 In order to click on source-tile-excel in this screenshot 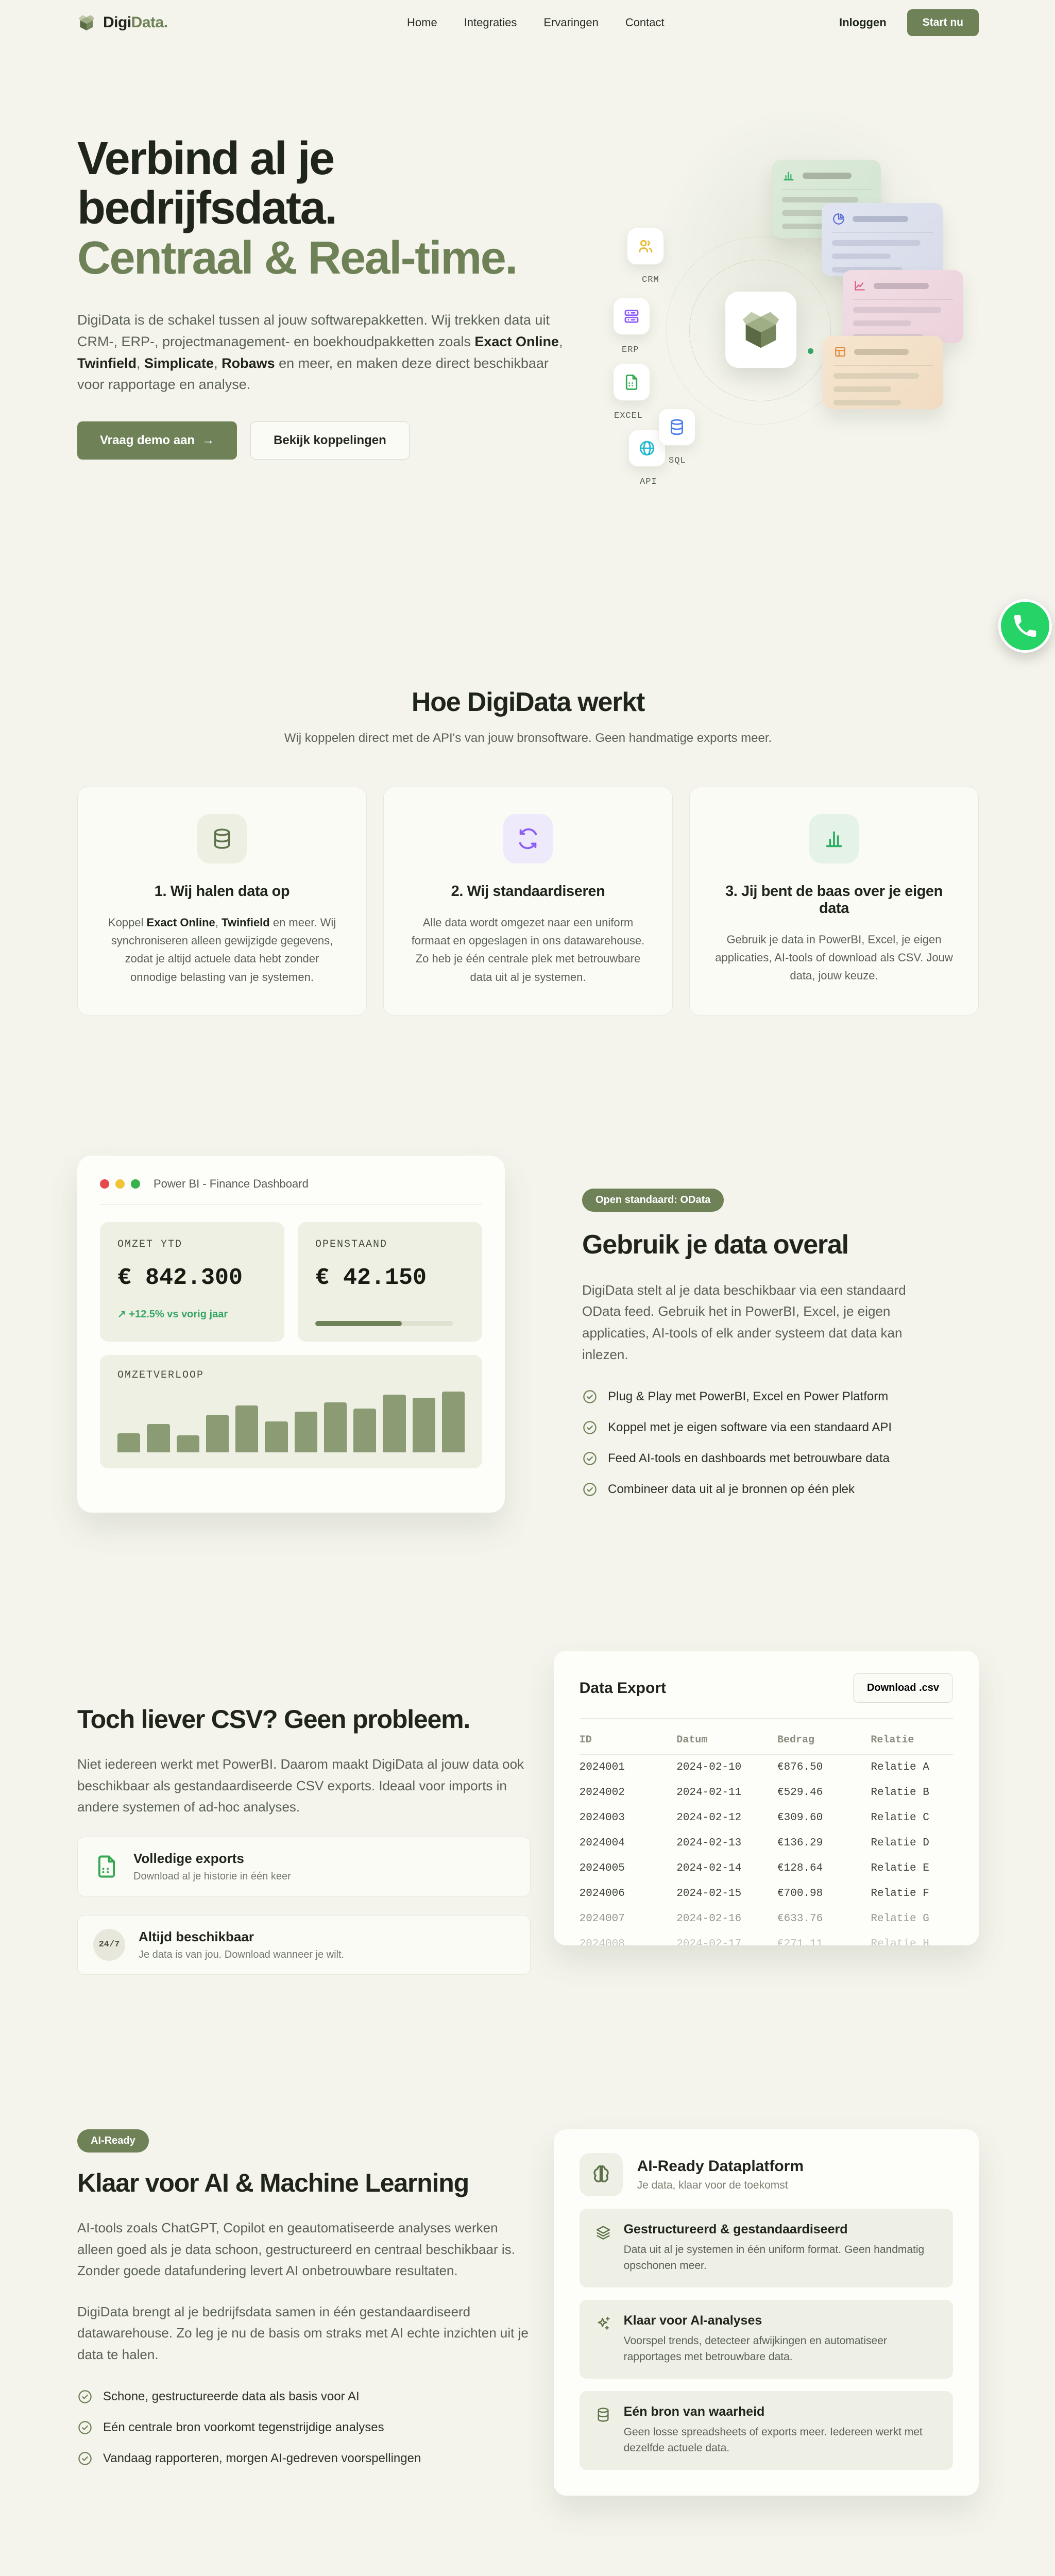, I will do `click(631, 382)`.